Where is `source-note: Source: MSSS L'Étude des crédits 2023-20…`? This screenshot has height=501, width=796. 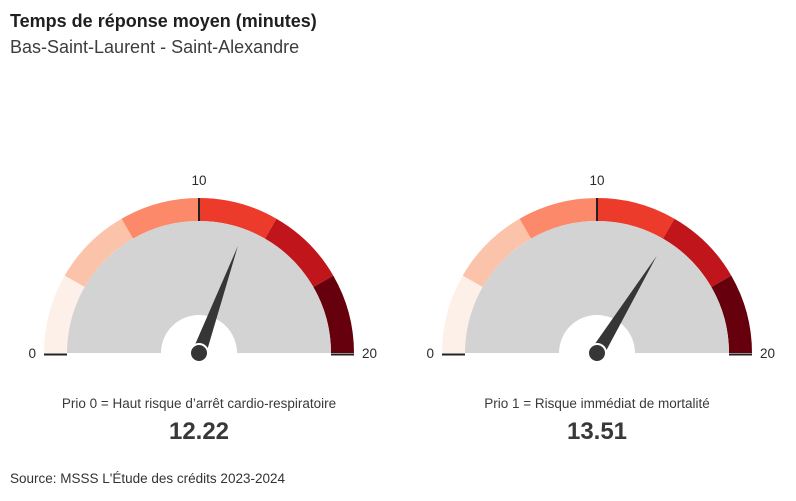 source-note: Source: MSSS L'Étude des crédits 2023-20… is located at coordinates (147, 478).